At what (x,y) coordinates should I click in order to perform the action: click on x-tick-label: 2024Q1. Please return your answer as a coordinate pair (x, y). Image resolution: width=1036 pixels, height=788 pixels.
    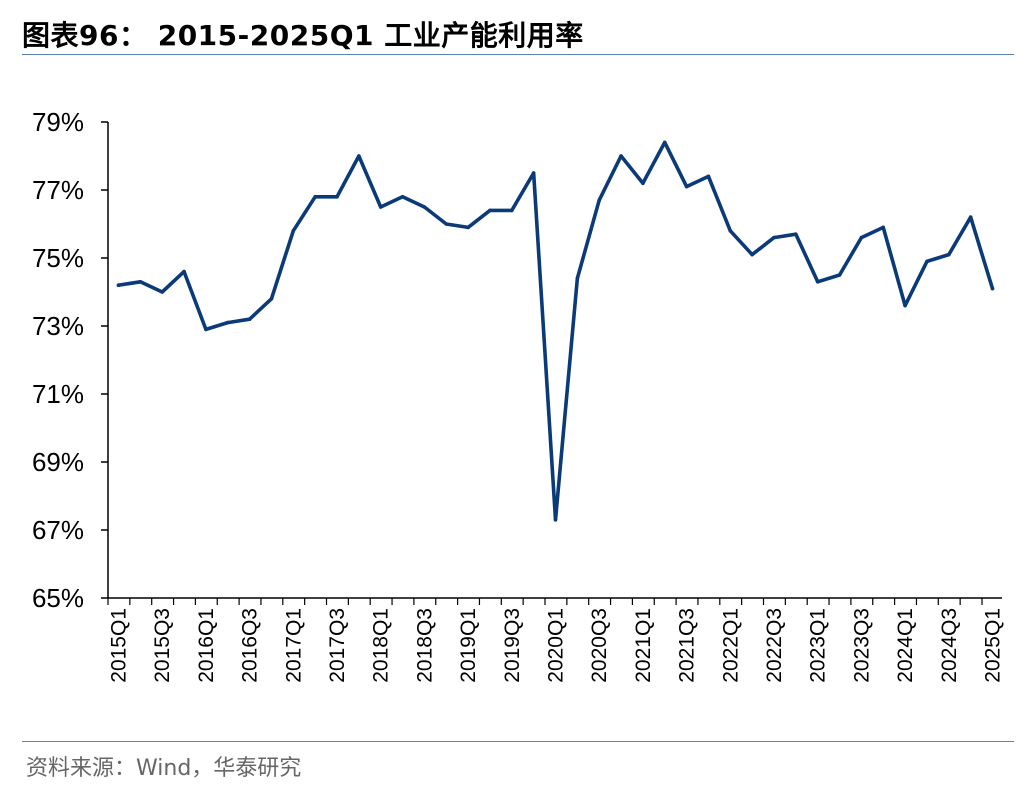
    Looking at the image, I should click on (905, 645).